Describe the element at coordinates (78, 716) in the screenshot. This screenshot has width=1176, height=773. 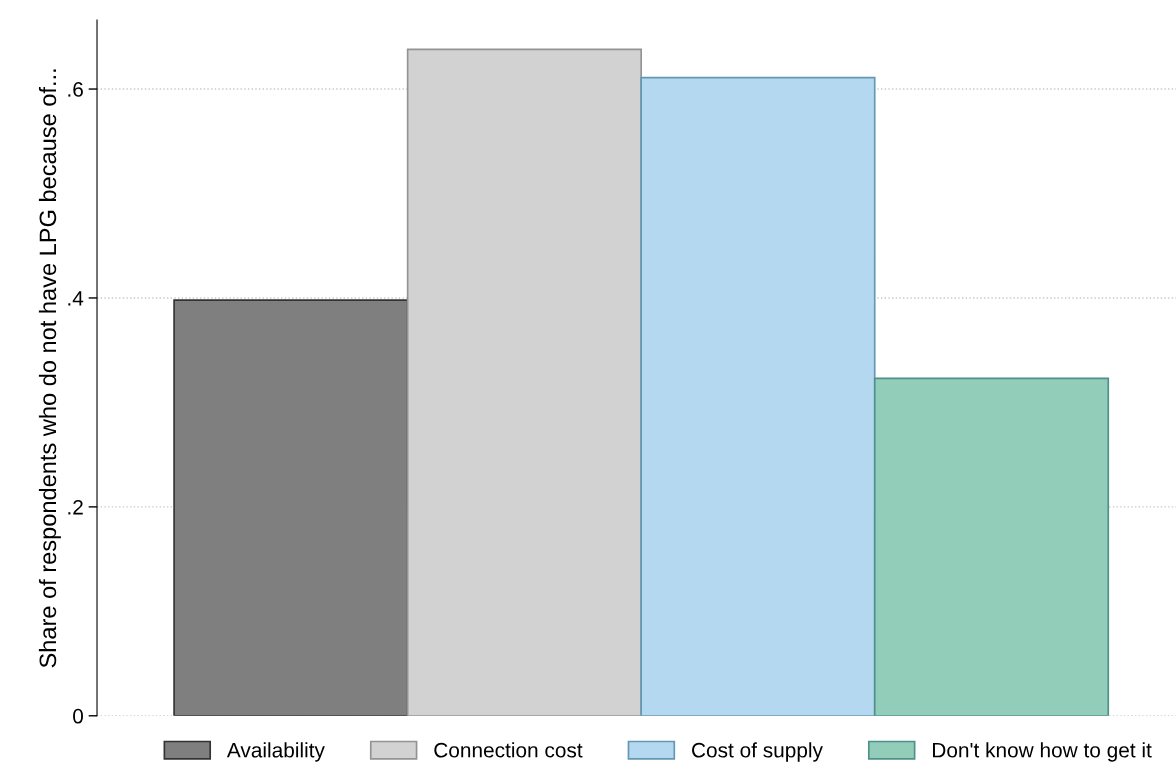
I see `y-tick-label: 0` at that location.